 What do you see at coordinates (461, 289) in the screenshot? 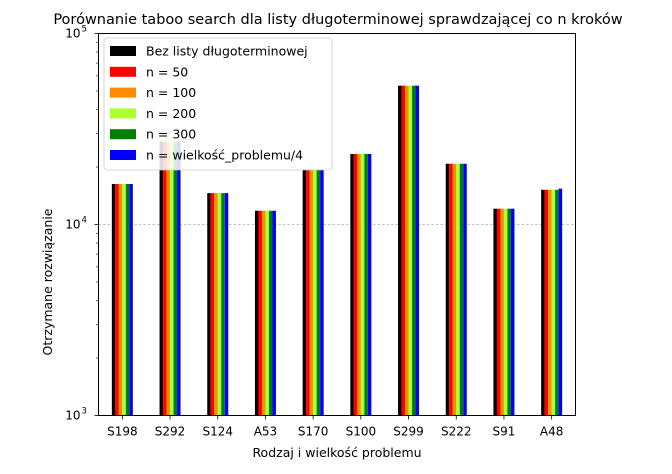
I see `bar-S222-s4` at bounding box center [461, 289].